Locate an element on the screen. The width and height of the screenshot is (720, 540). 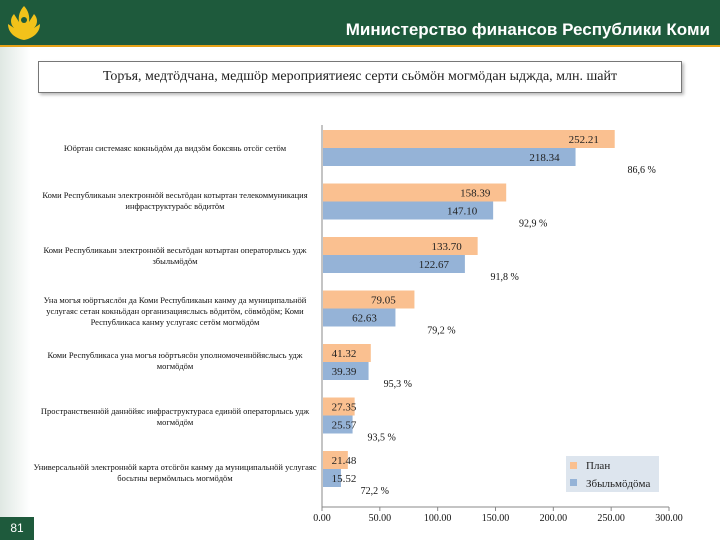
plan-value-label: 133.70 is located at coordinates (447, 247).